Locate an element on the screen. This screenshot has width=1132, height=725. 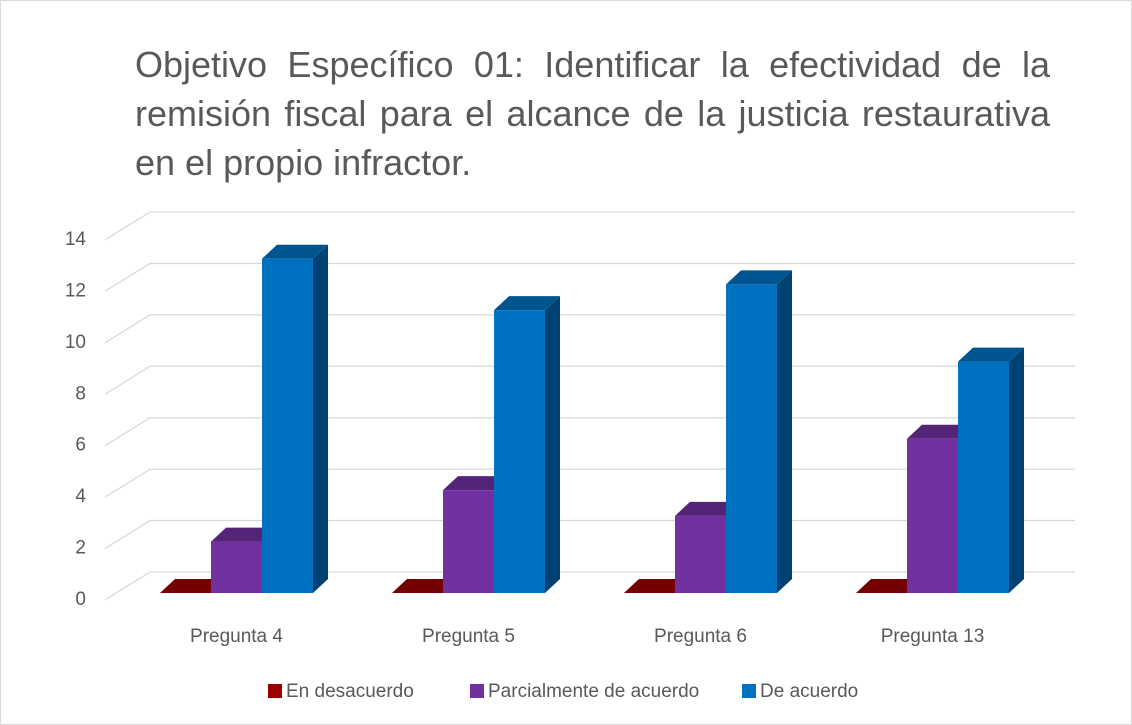
y-tick-label: 6 is located at coordinates (80, 445).